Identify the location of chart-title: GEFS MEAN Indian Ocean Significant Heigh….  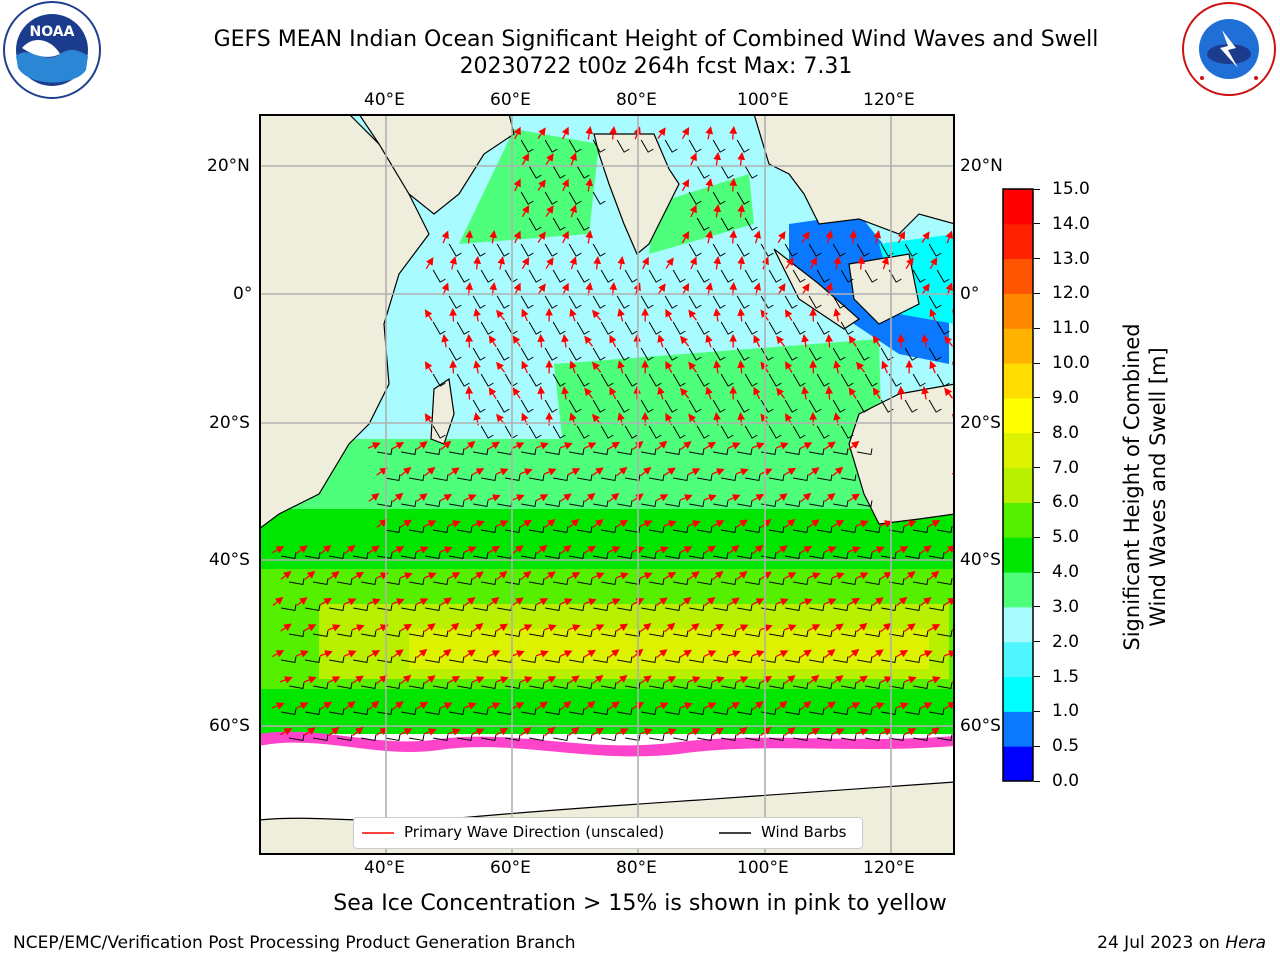
(656, 39).